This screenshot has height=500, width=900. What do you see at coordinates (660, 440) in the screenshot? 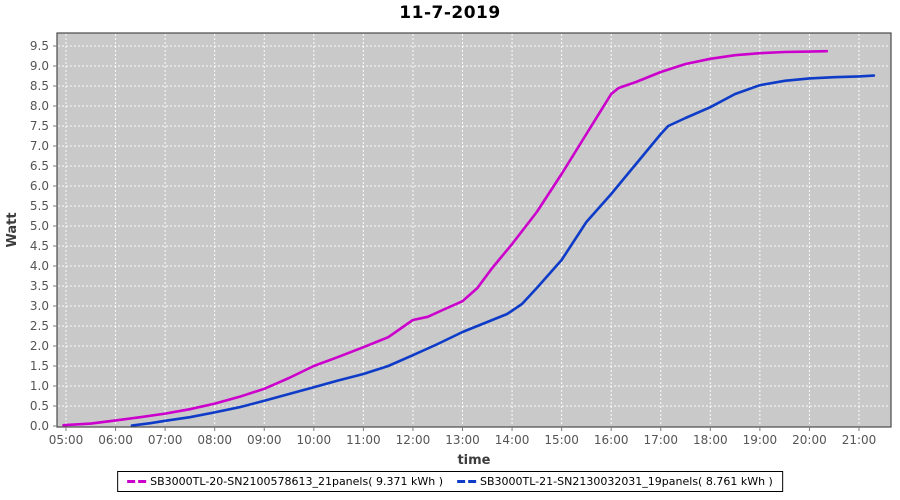
I see `svg-text: 17:00` at bounding box center [660, 440].